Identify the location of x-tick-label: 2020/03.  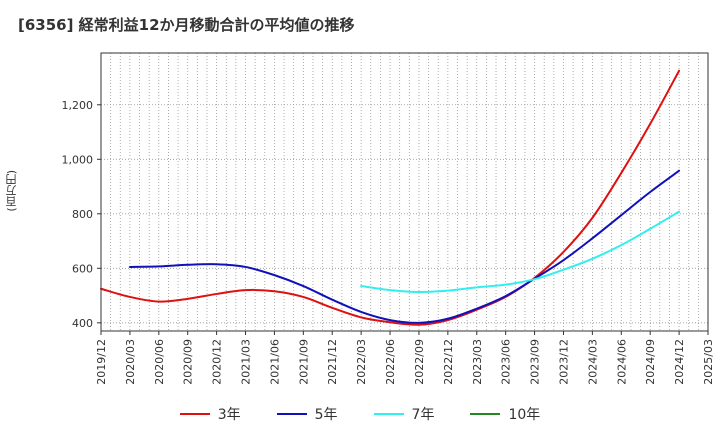
(130, 362).